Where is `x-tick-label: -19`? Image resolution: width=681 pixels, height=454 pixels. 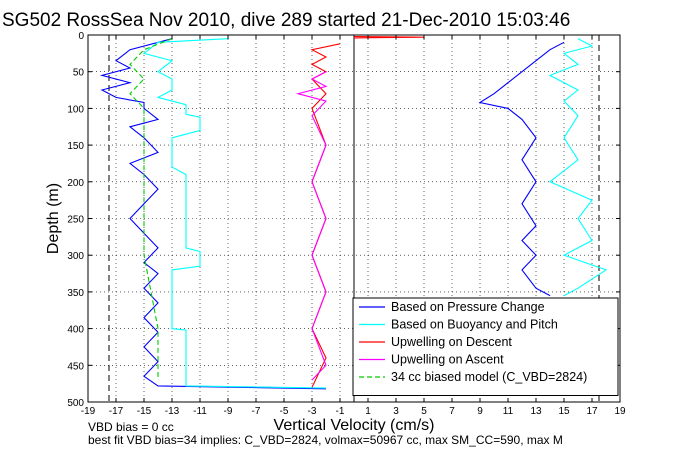 x-tick-label: -19 is located at coordinates (88, 411).